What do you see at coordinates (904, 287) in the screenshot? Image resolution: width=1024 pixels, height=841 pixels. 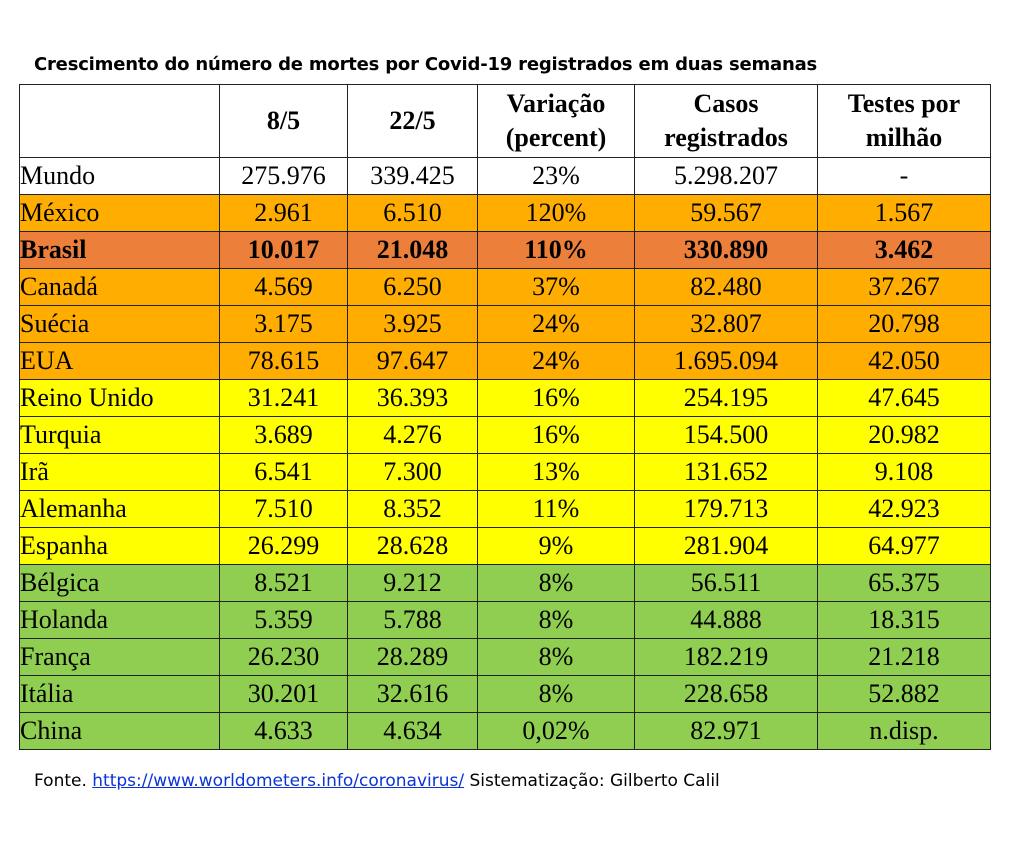 I see `cell-tests: 37.267` at bounding box center [904, 287].